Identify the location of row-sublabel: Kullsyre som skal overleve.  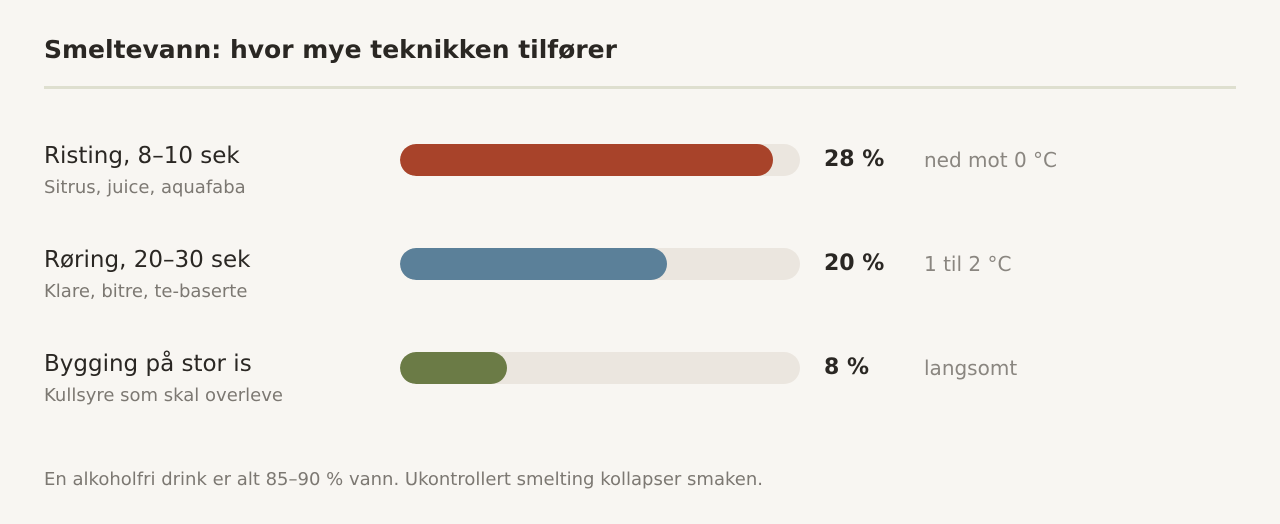
(163, 395).